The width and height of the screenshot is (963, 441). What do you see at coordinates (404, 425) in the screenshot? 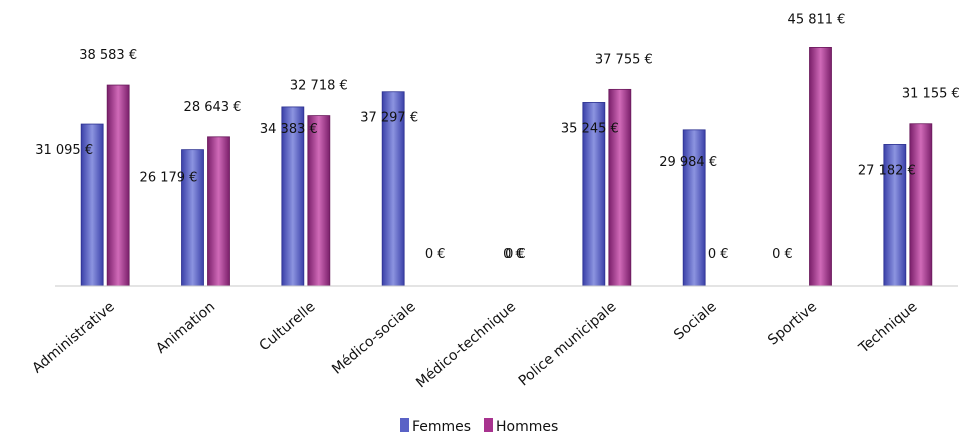
I see `legend-swatch-femmes` at bounding box center [404, 425].